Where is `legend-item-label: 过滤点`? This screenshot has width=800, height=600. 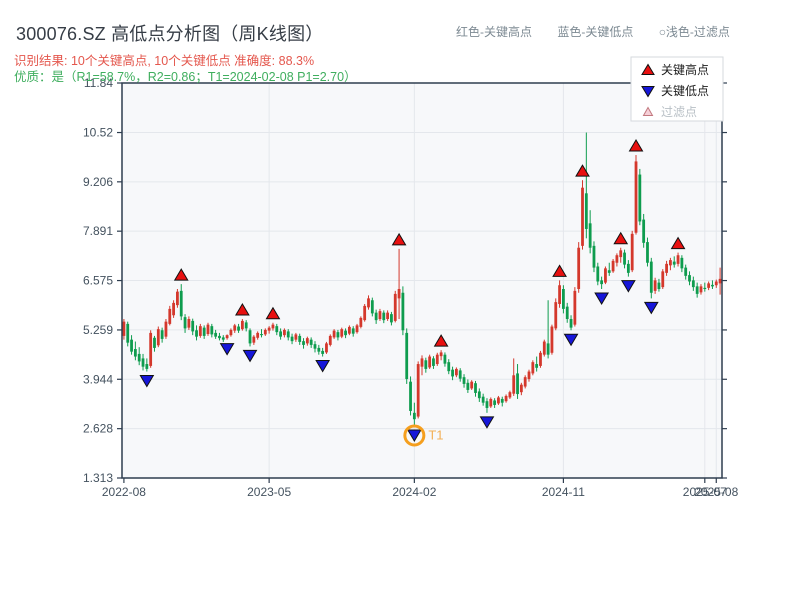
legend-item-label: 过滤点 is located at coordinates (679, 112).